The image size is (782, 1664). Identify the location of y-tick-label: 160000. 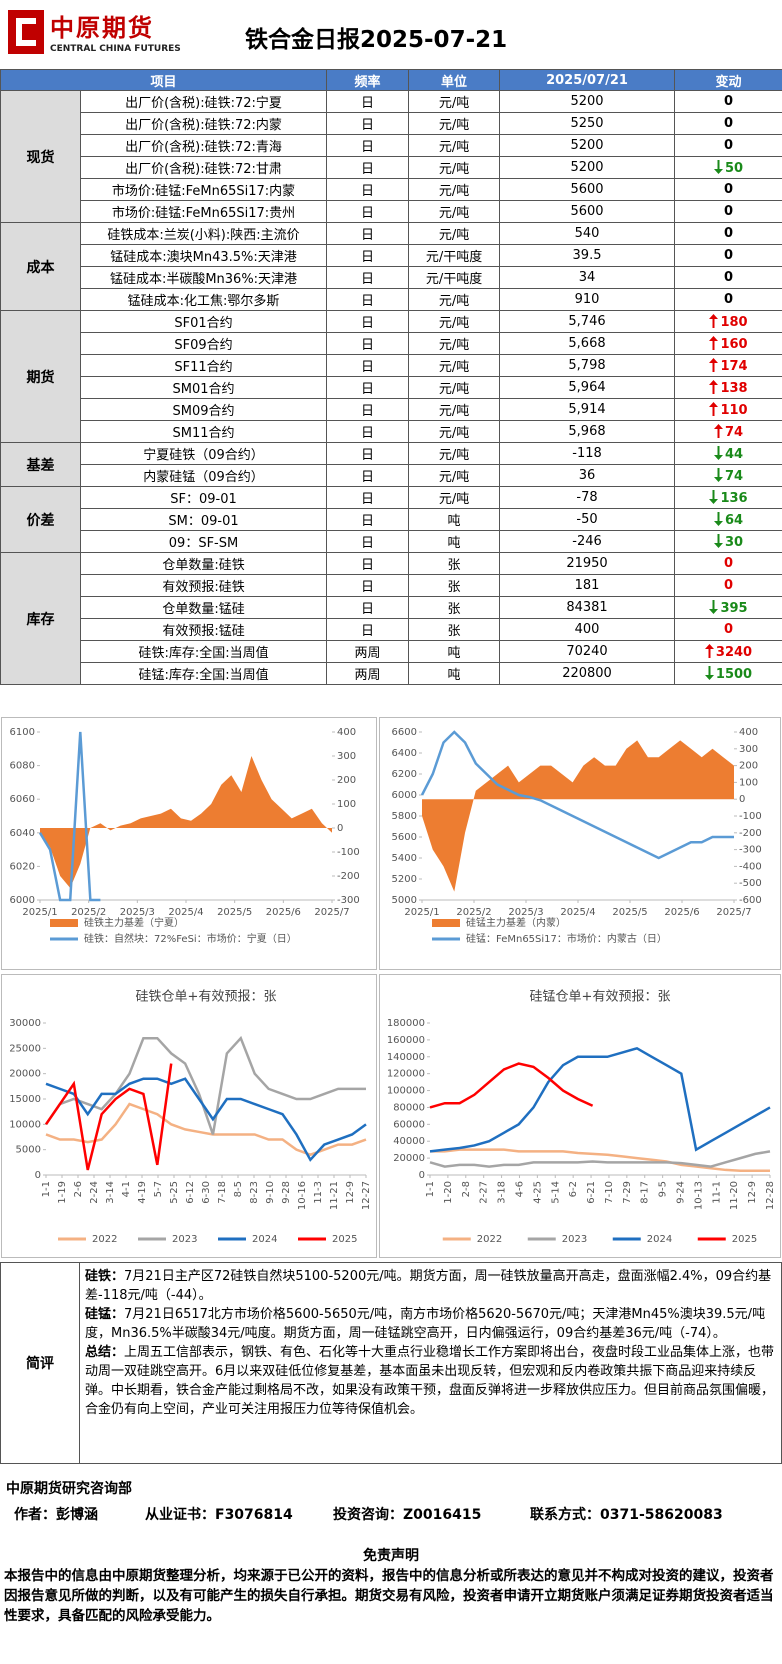
(406, 1040).